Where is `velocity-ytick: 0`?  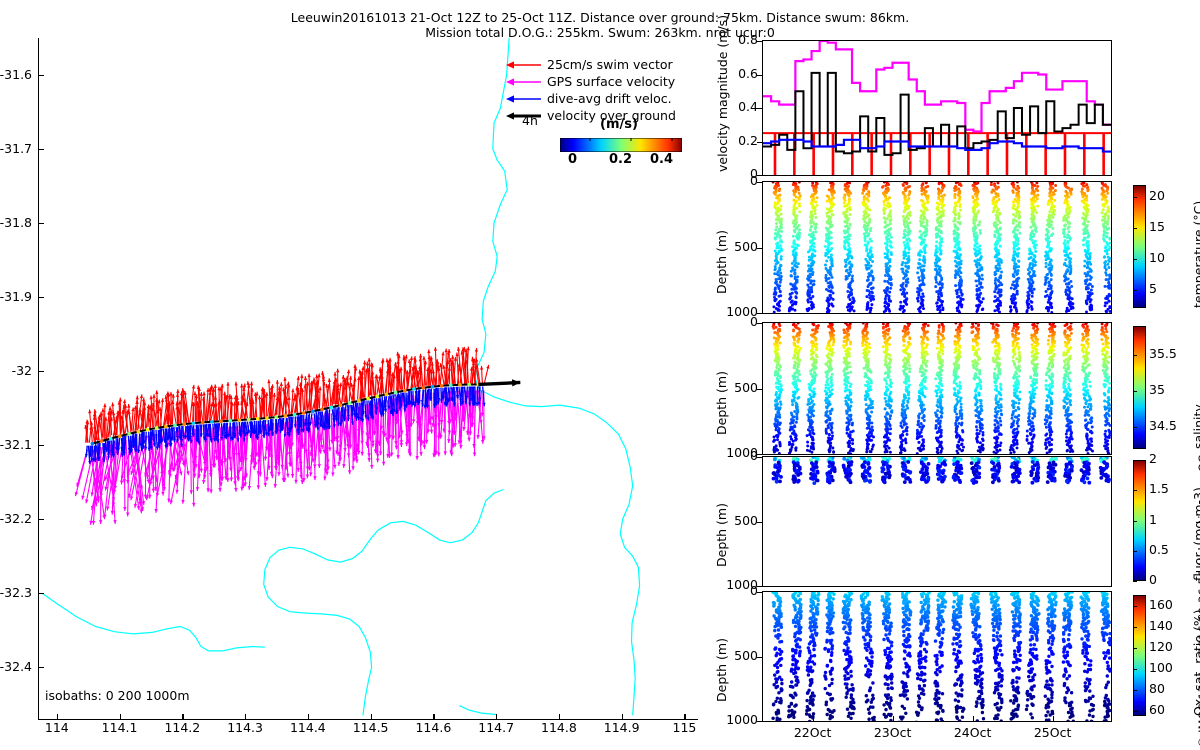 velocity-ytick: 0 is located at coordinates (754, 173).